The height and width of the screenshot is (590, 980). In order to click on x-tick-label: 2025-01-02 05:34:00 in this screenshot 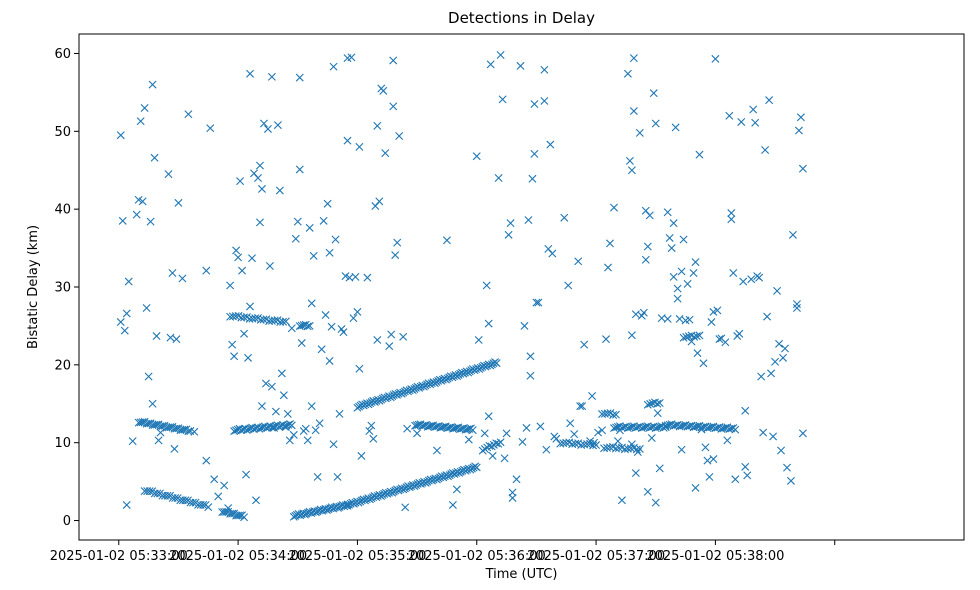, I will do `click(238, 556)`.